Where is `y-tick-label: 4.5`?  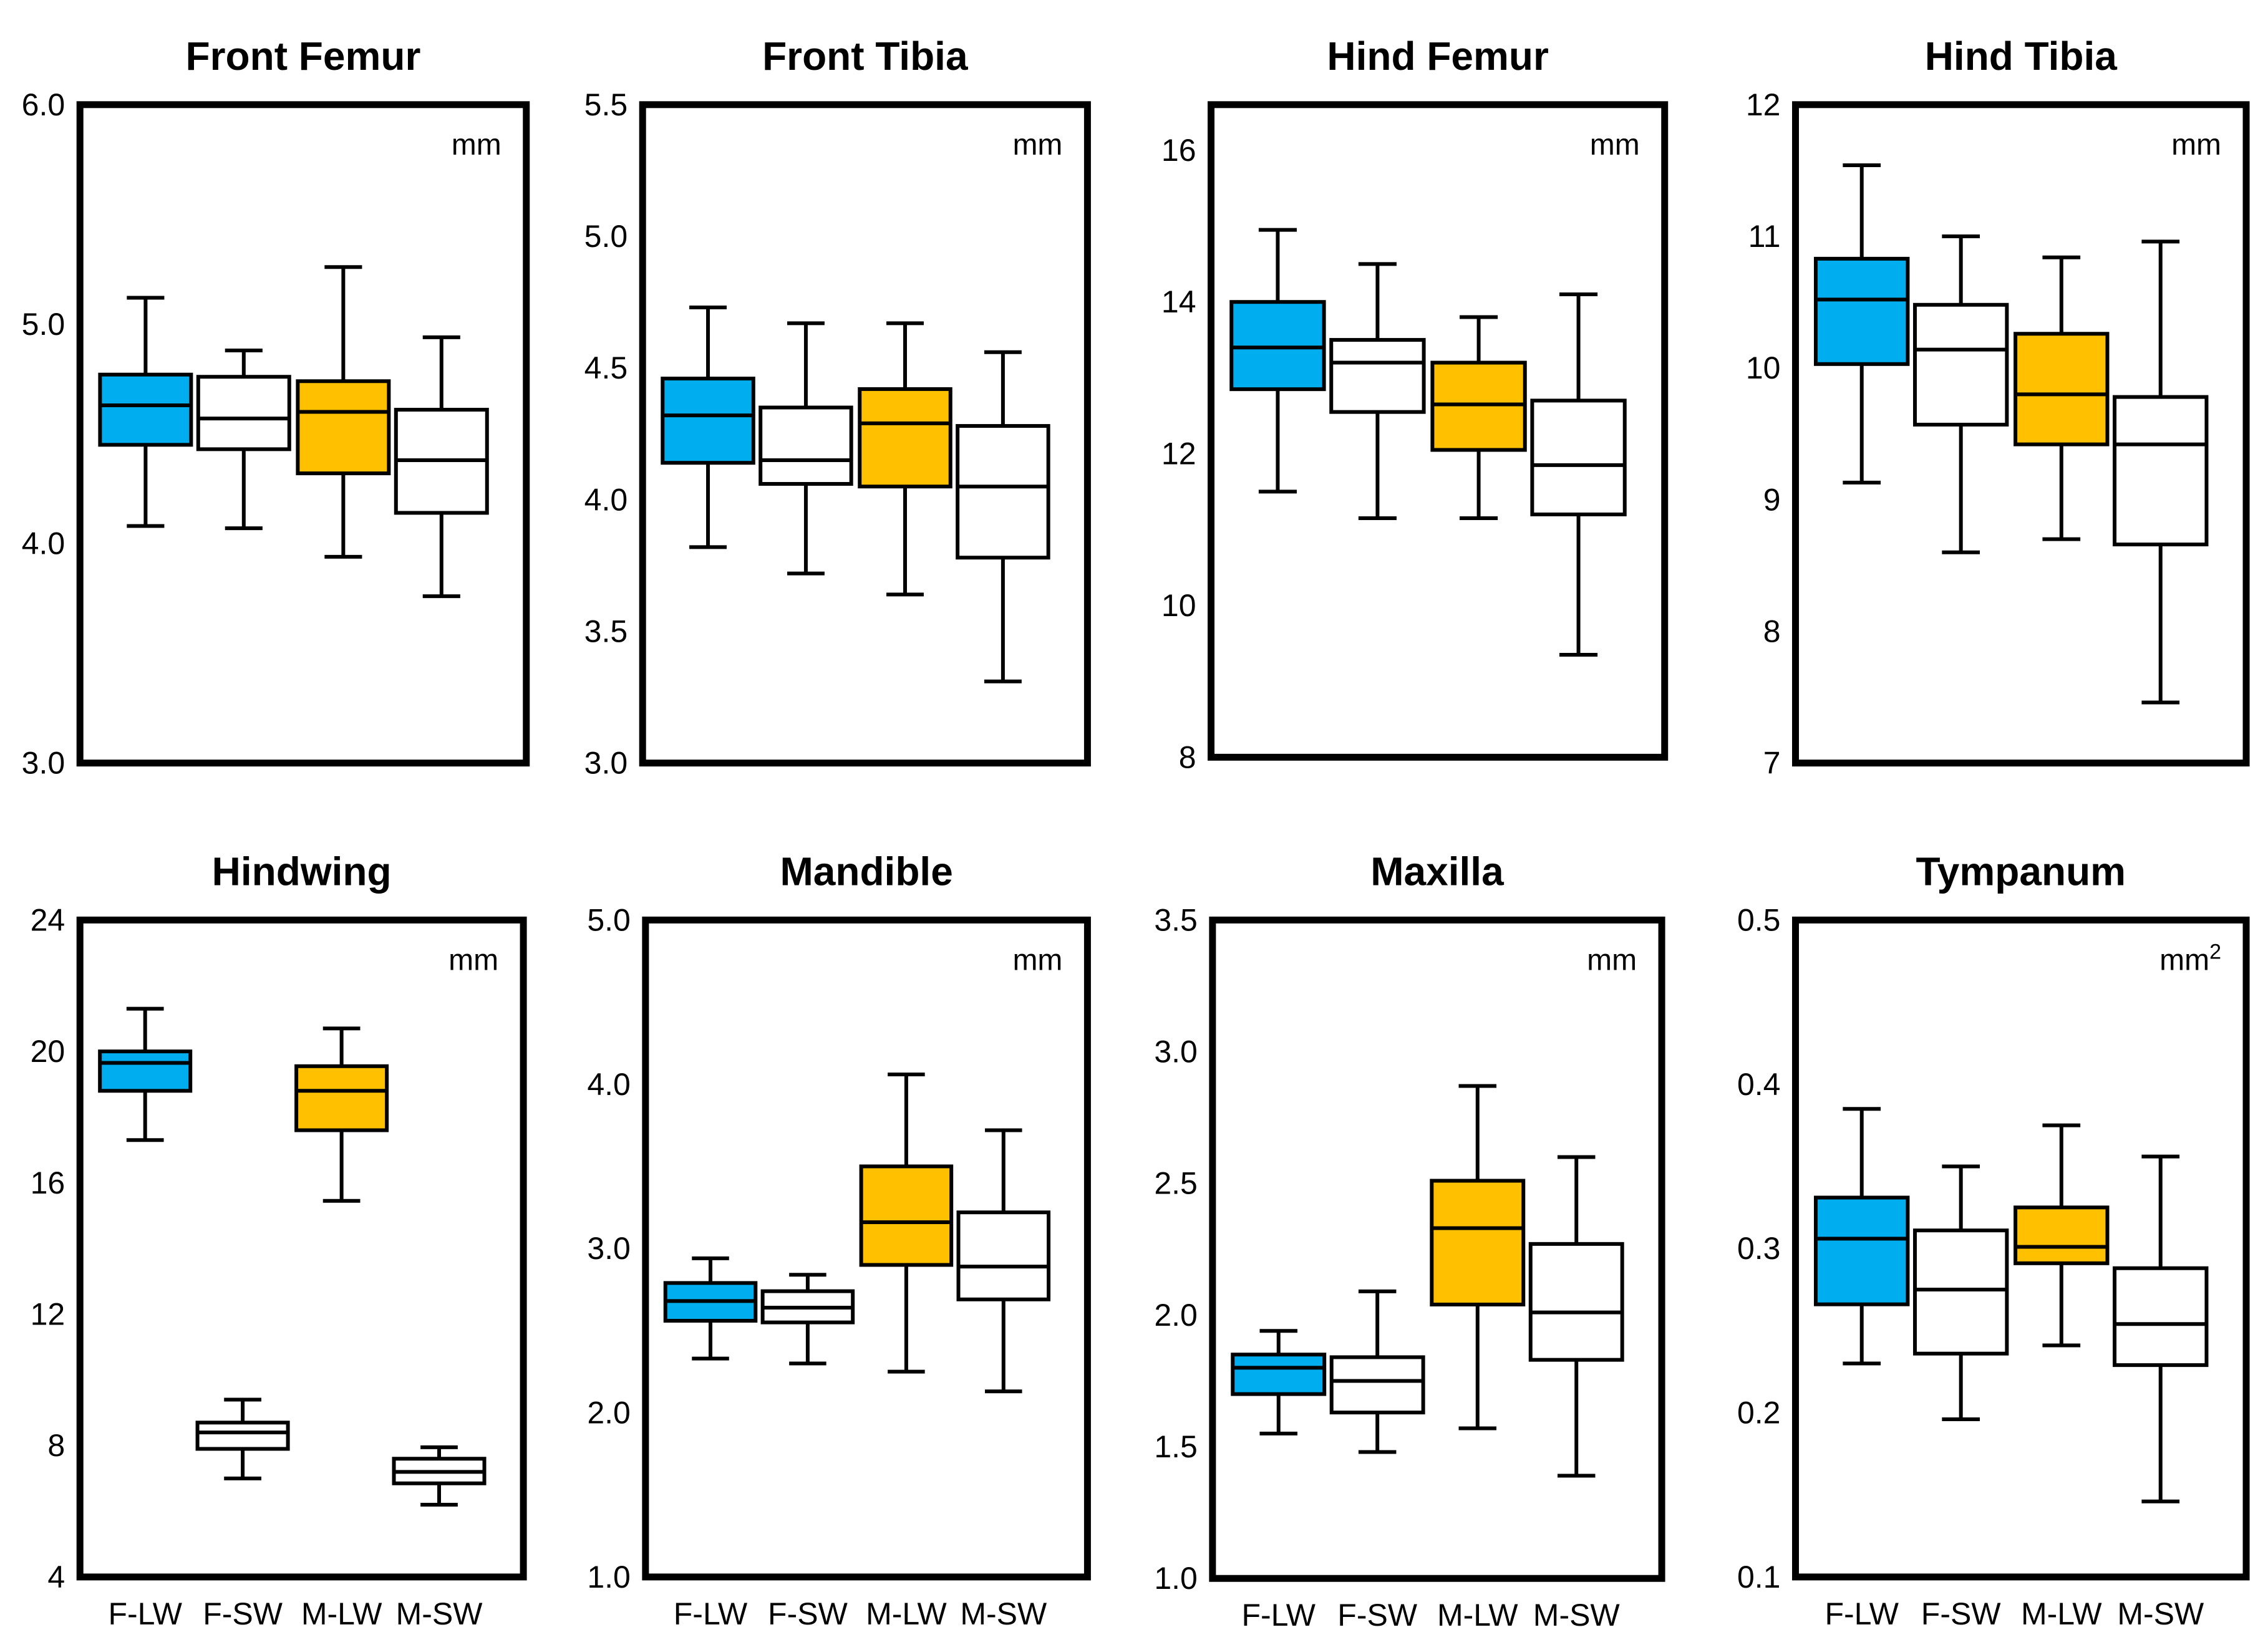 y-tick-label: 4.5 is located at coordinates (606, 367).